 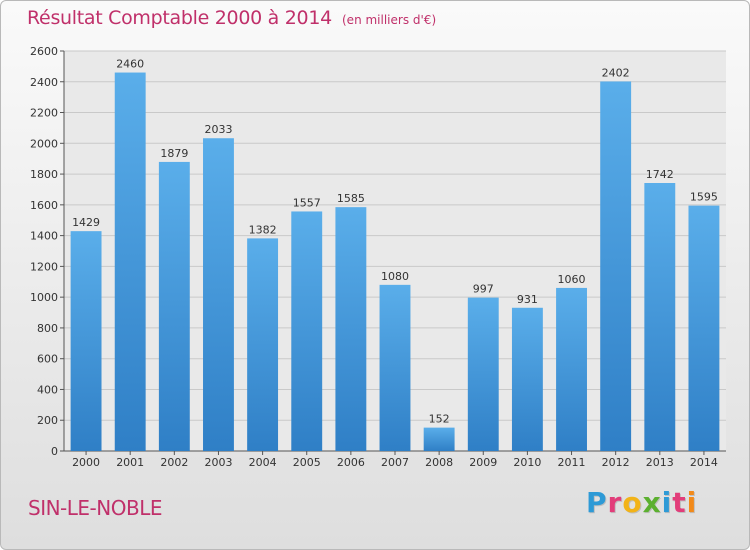 I want to click on data-label: 2460, so click(x=130, y=64).